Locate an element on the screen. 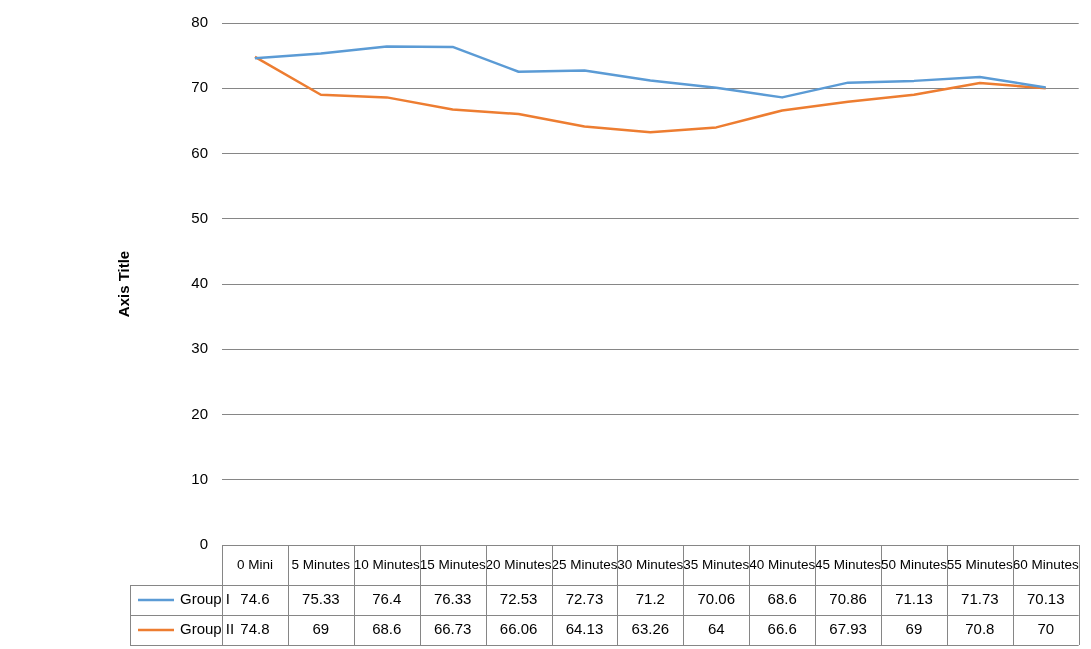  data-label: 71.13 is located at coordinates (914, 599).